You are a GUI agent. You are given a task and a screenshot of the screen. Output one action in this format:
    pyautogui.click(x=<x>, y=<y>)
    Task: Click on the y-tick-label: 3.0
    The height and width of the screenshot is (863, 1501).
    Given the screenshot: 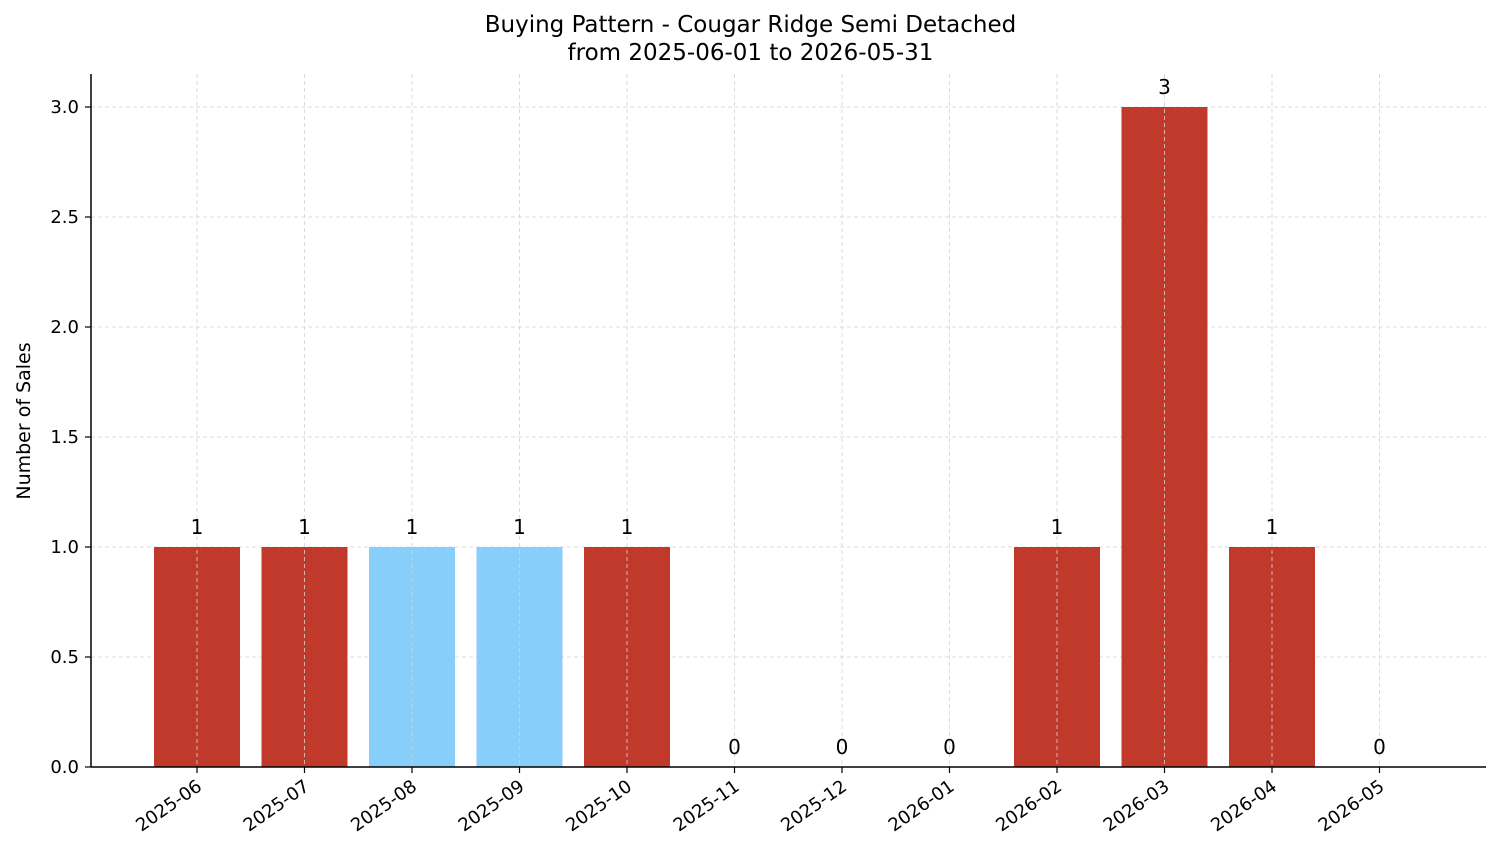 What is the action you would take?
    pyautogui.click(x=64, y=107)
    